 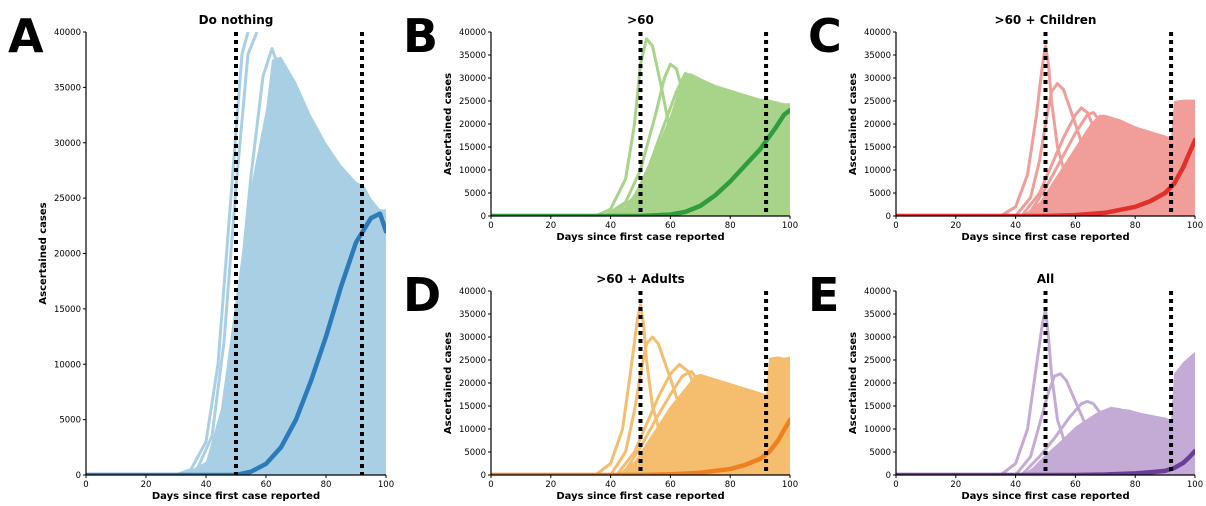 What do you see at coordinates (1046, 20) in the screenshot?
I see `panel-title: >60 + Children` at bounding box center [1046, 20].